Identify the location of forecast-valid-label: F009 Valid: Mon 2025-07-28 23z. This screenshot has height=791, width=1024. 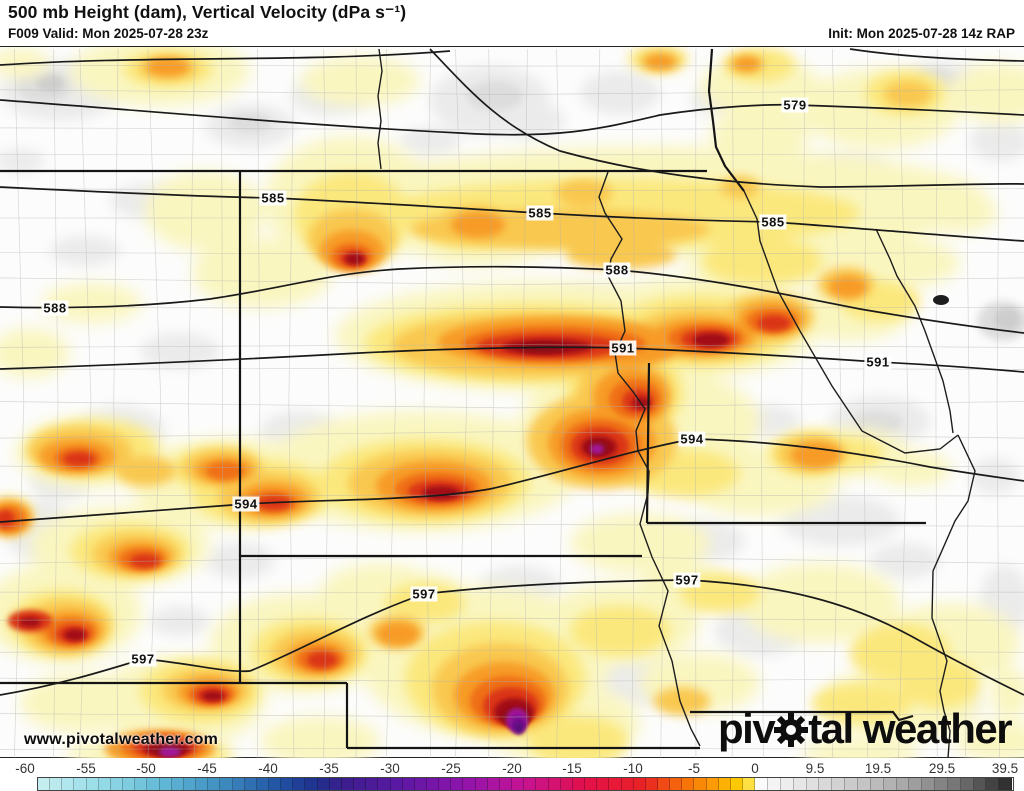
(108, 33).